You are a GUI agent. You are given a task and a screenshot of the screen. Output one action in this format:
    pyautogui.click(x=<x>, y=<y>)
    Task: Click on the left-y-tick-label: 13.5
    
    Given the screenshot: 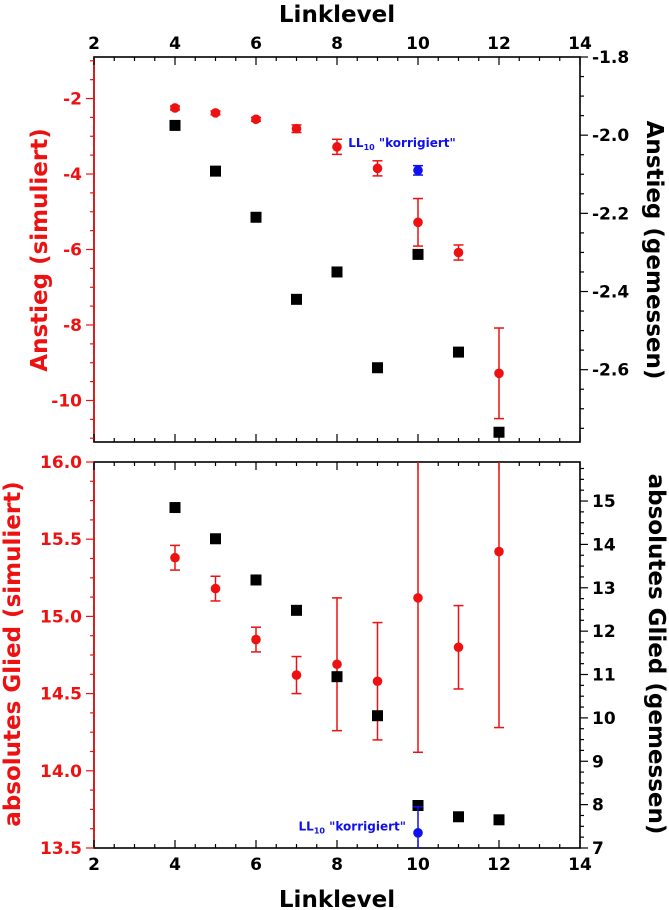 What is the action you would take?
    pyautogui.click(x=61, y=849)
    